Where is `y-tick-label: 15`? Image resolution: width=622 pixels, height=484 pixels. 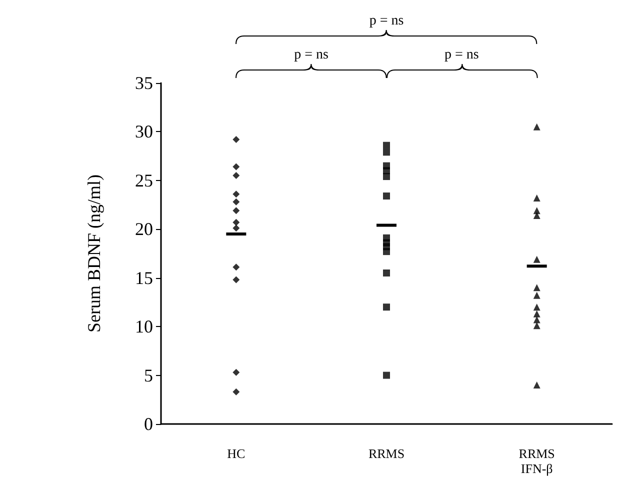 y-tick-label: 15 is located at coordinates (144, 278).